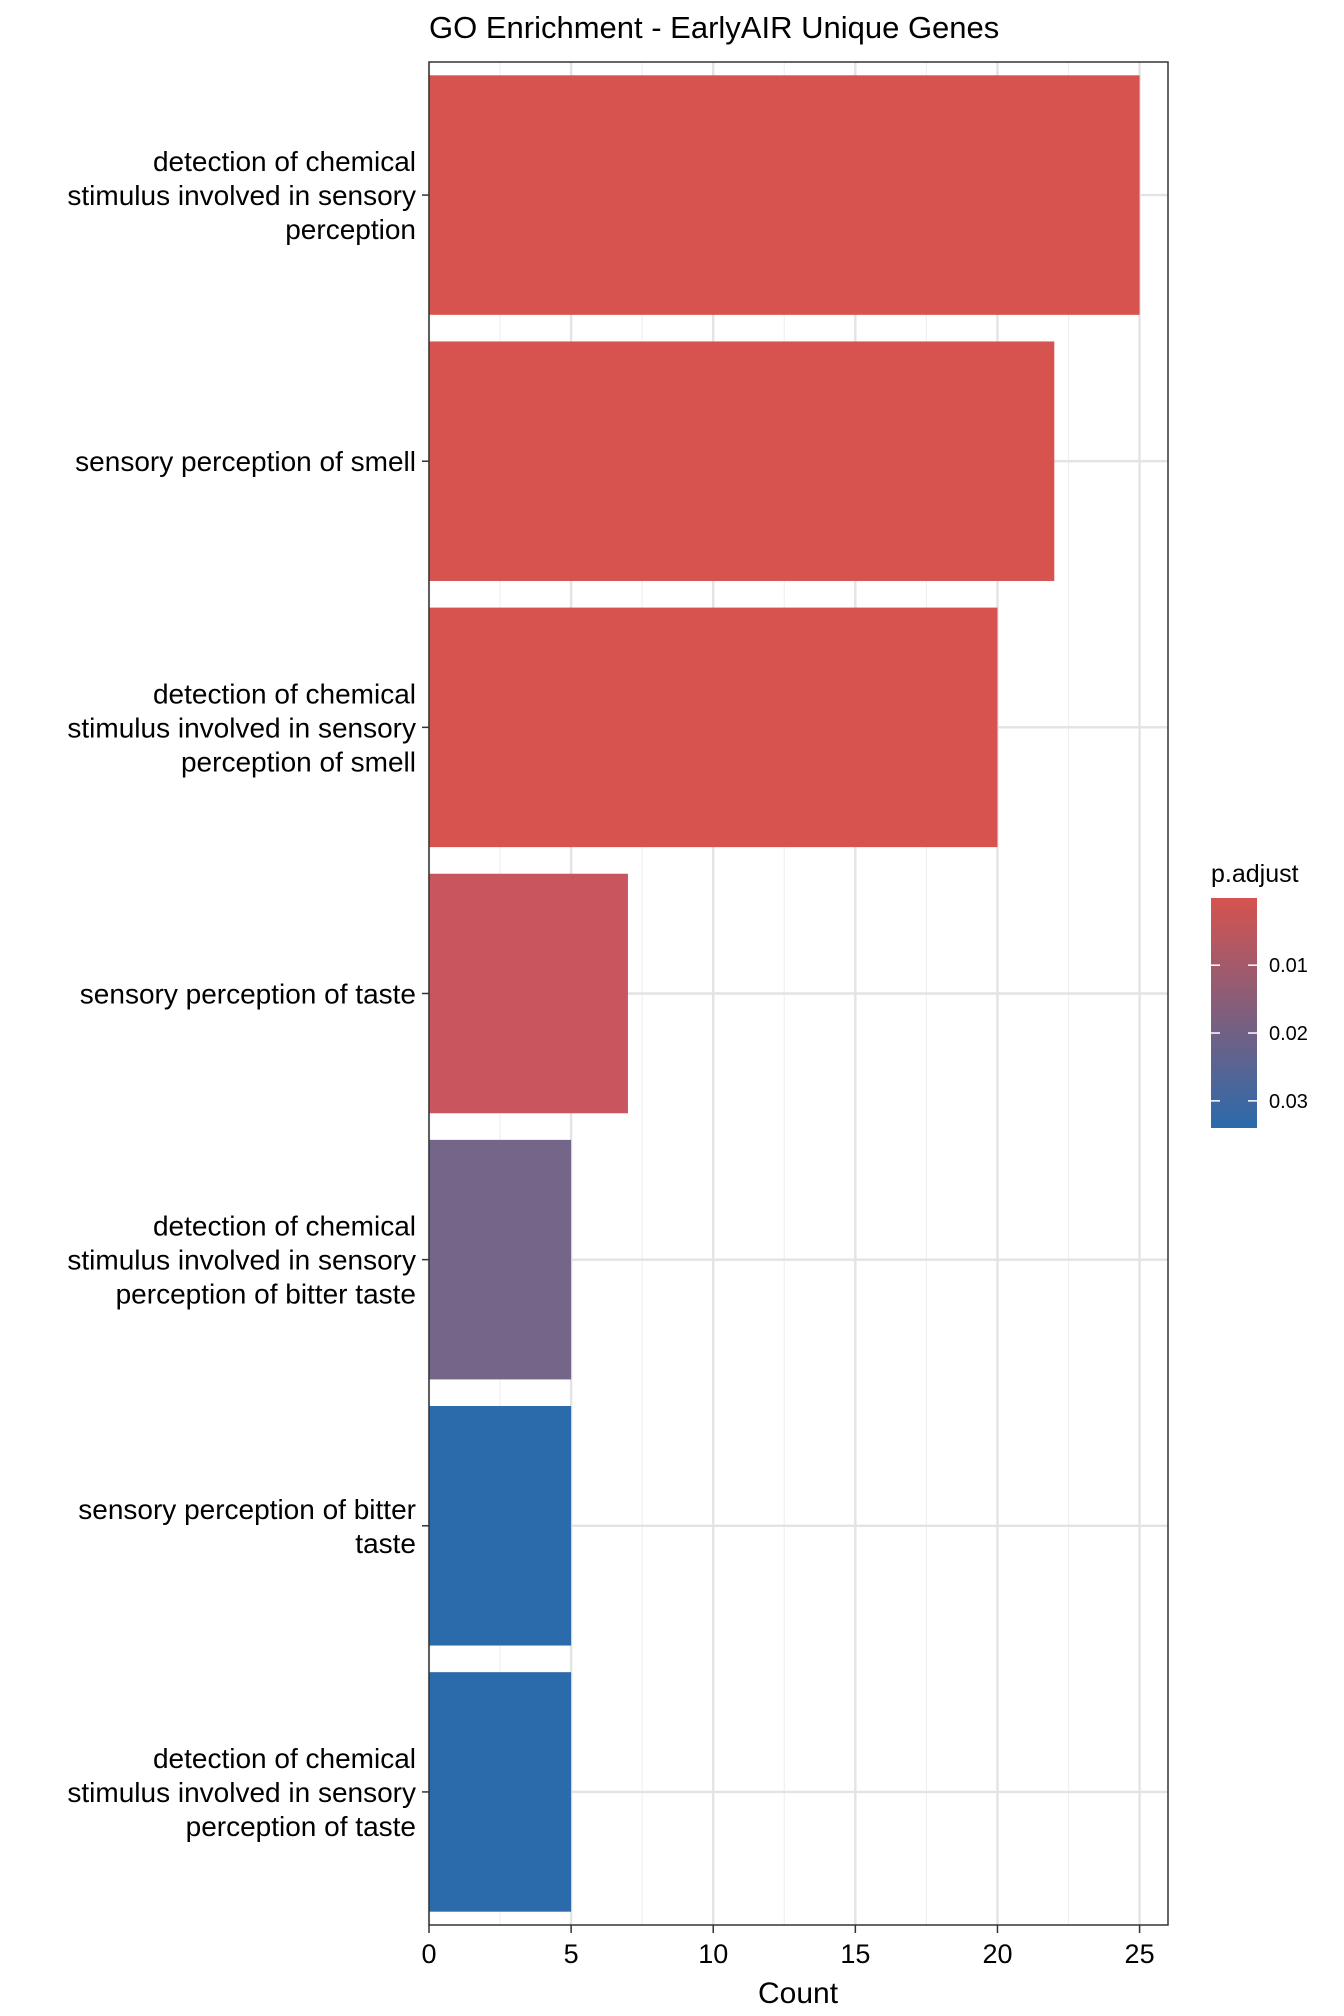 The height and width of the screenshot is (2016, 1344). What do you see at coordinates (1288, 1102) in the screenshot?
I see `legend-tick-label: 0.03` at bounding box center [1288, 1102].